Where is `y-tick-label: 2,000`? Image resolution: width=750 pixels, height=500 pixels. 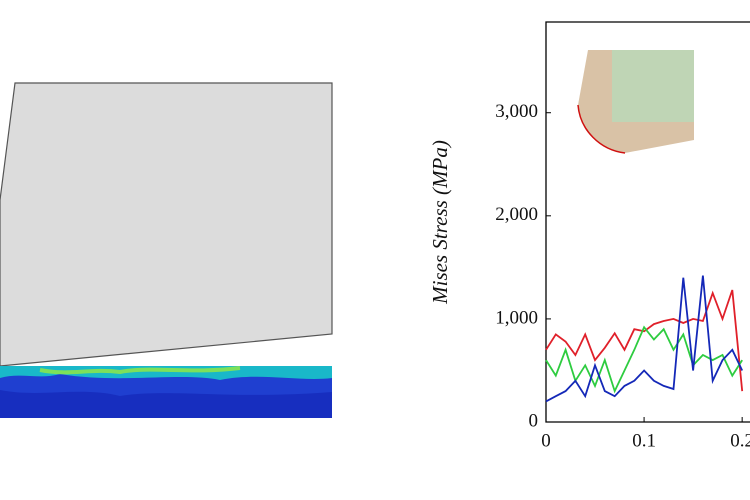 y-tick-label: 2,000 is located at coordinates (516, 214).